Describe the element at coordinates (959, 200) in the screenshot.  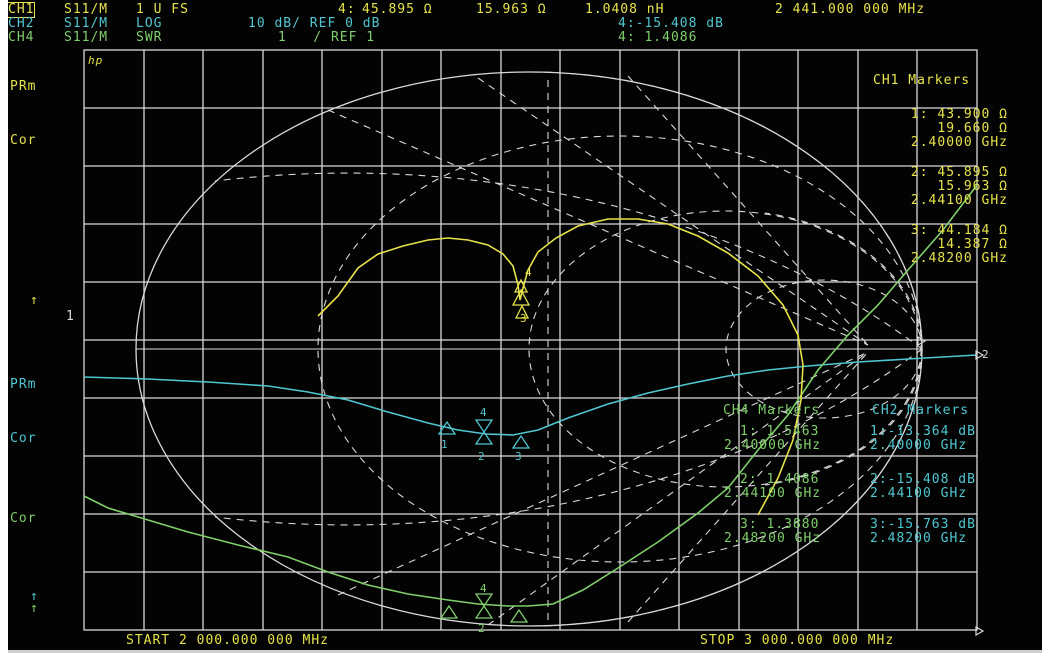
I see `ch1-marker-2-freq: 2.44100 GHz` at that location.